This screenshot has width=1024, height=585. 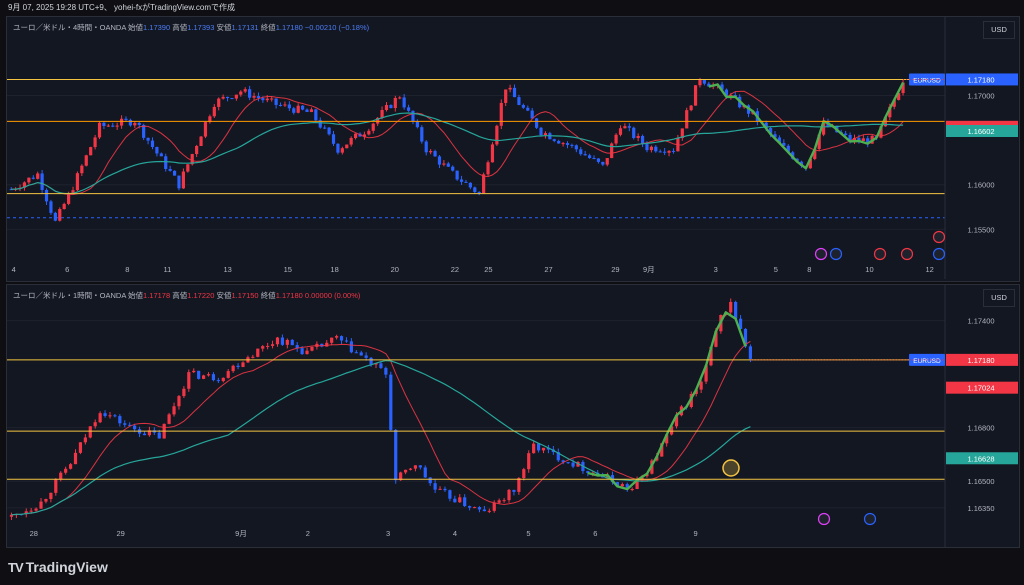 I want to click on legend-title: ユーロ／米ドル・4時間・OANDA, so click(x=69, y=27).